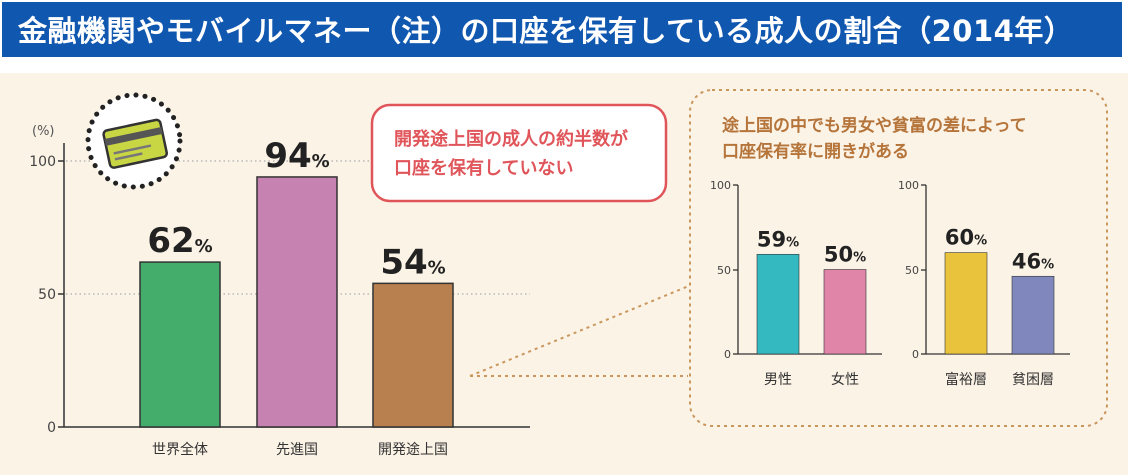  Describe the element at coordinates (437, 267) in the screenshot. I see `main-value-unit-3: %` at that location.